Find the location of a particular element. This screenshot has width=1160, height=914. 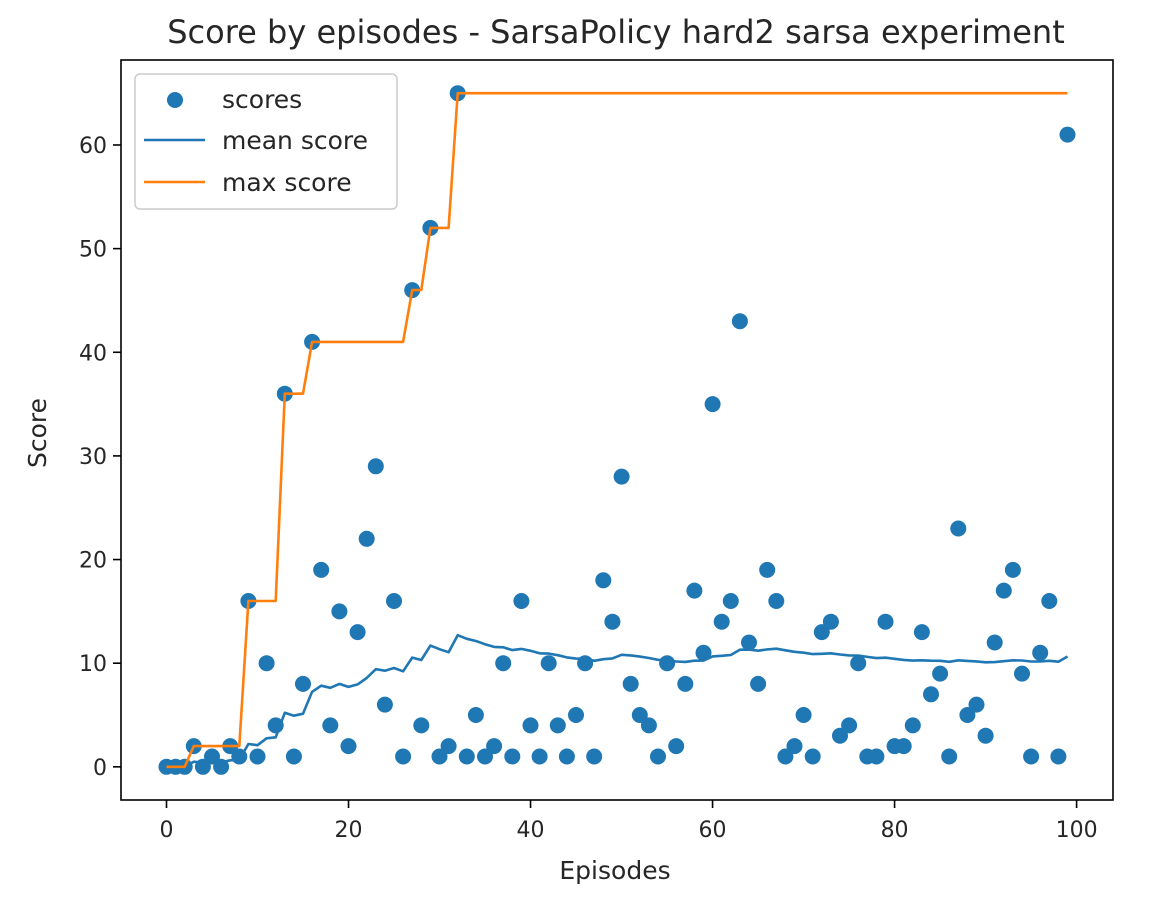

x-tick-label: 100 is located at coordinates (1077, 830).